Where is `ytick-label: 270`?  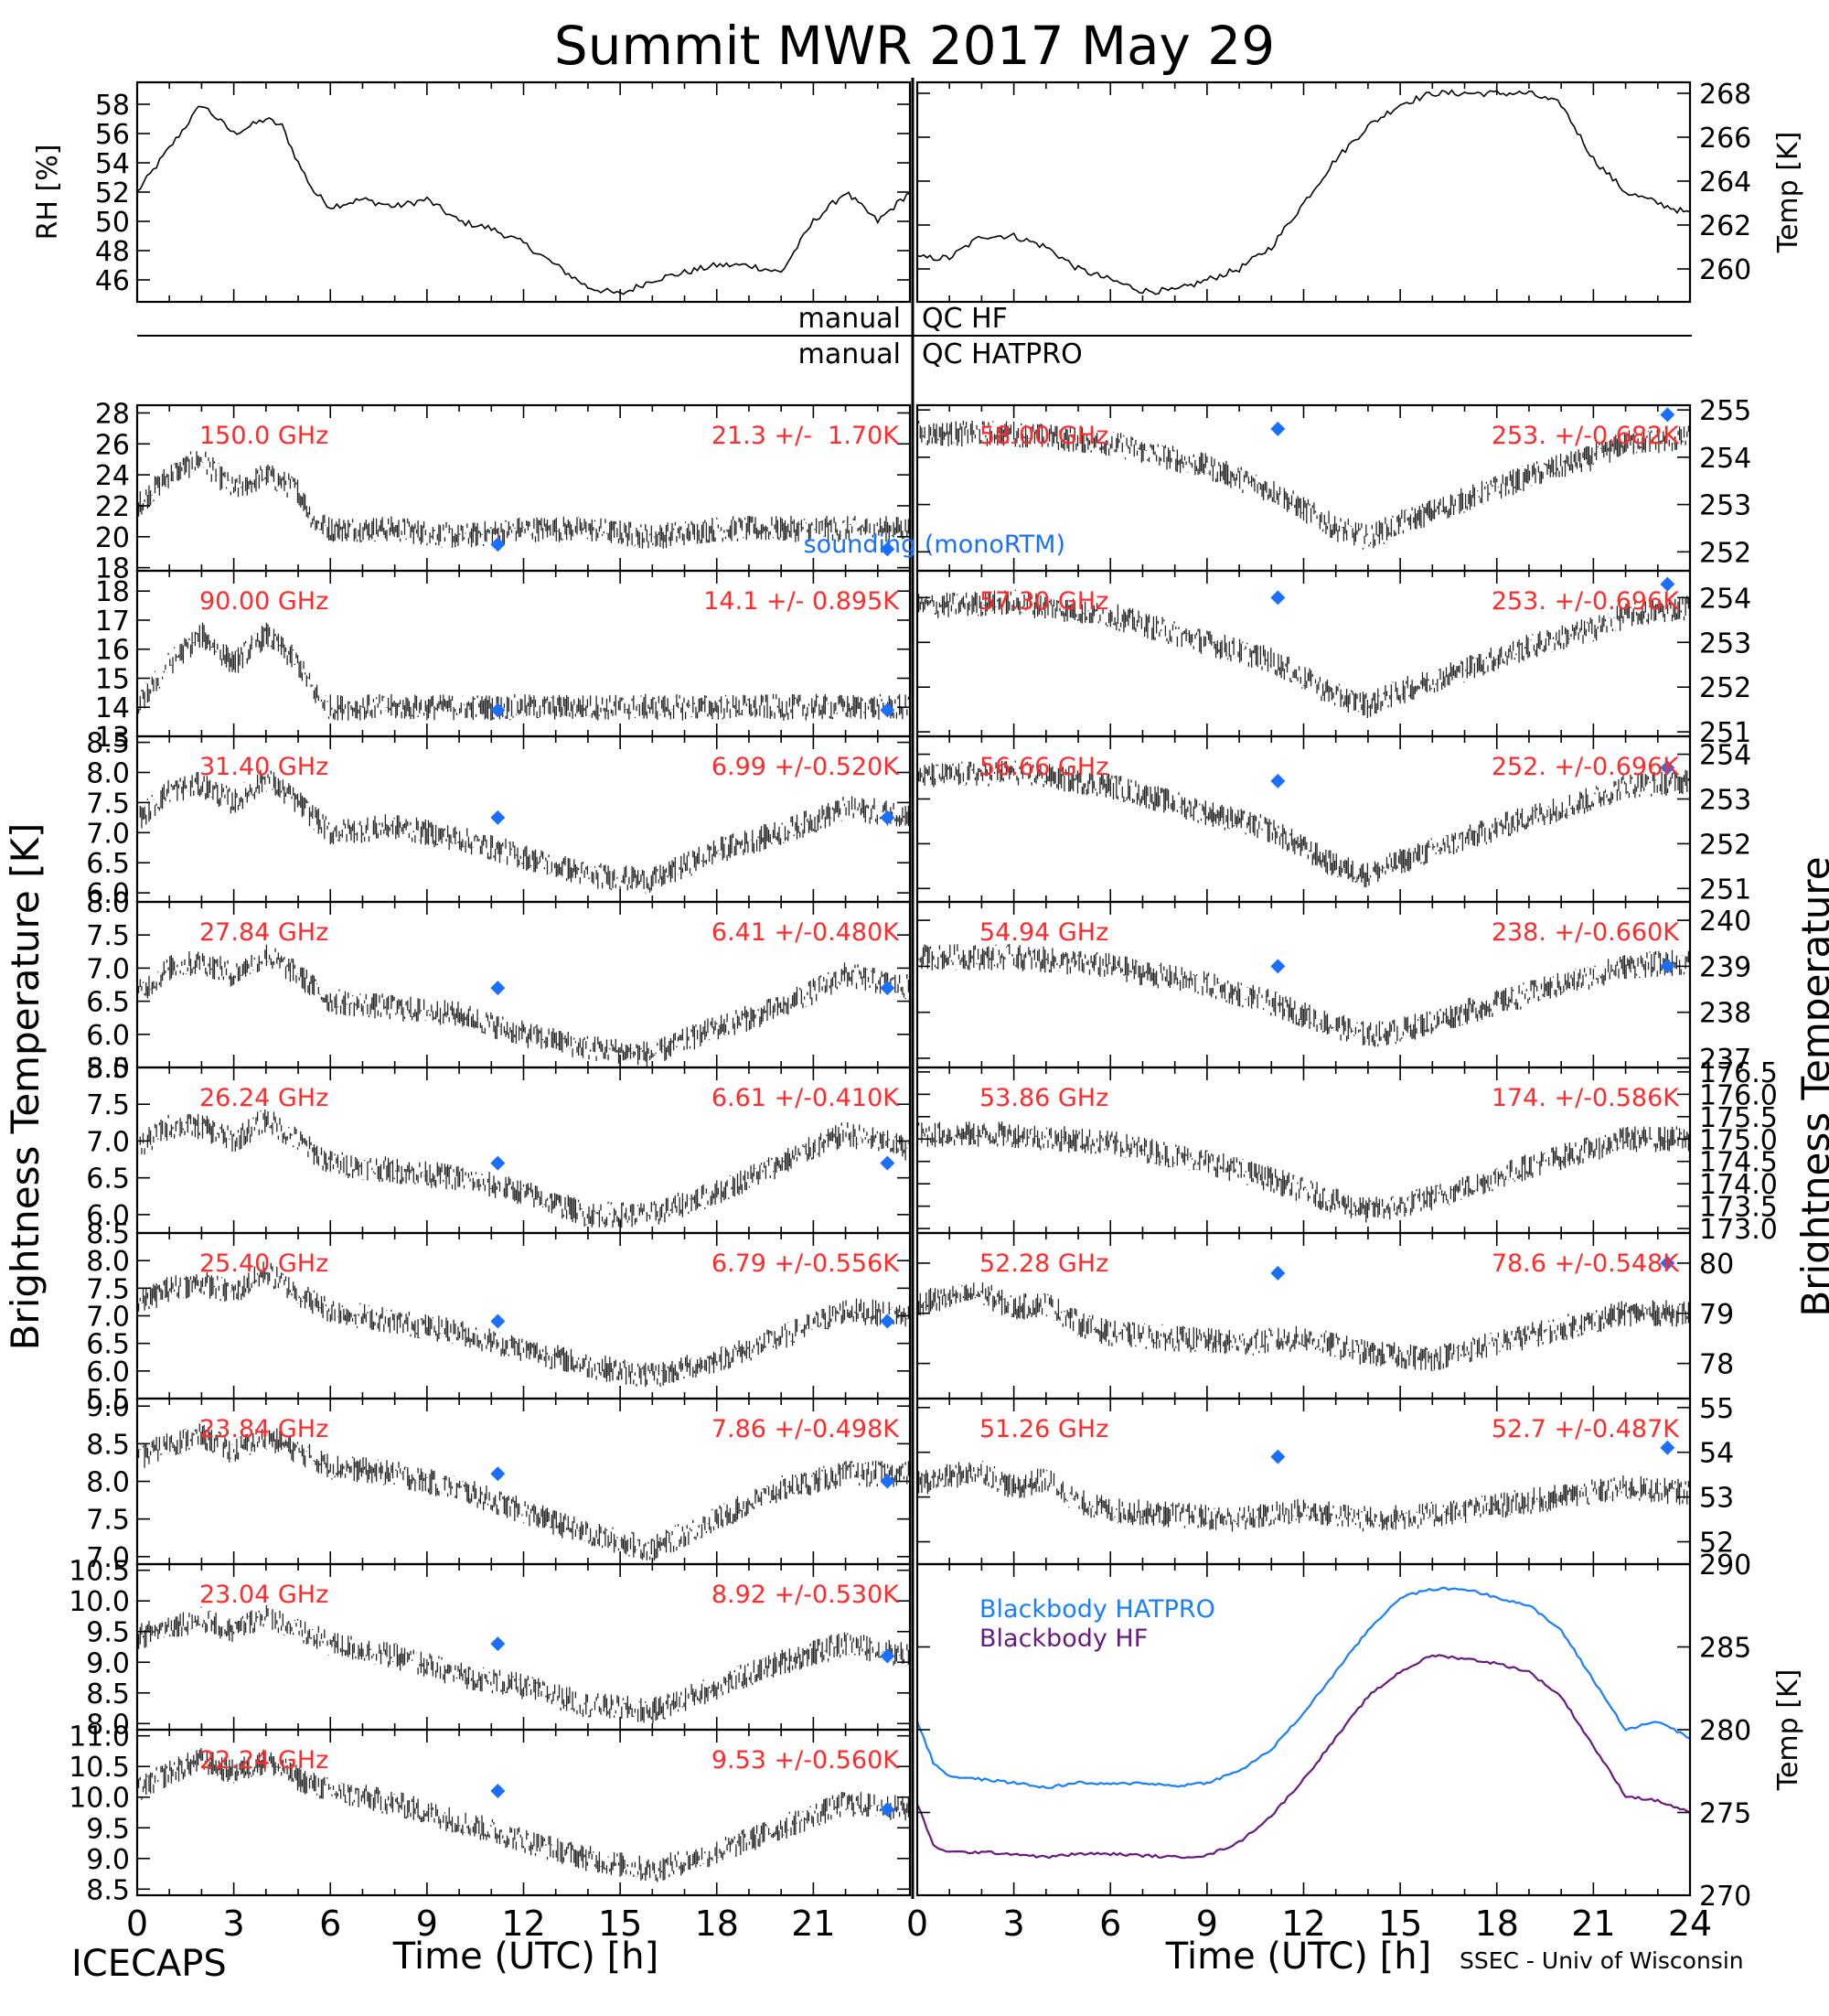 ytick-label: 270 is located at coordinates (1725, 1897).